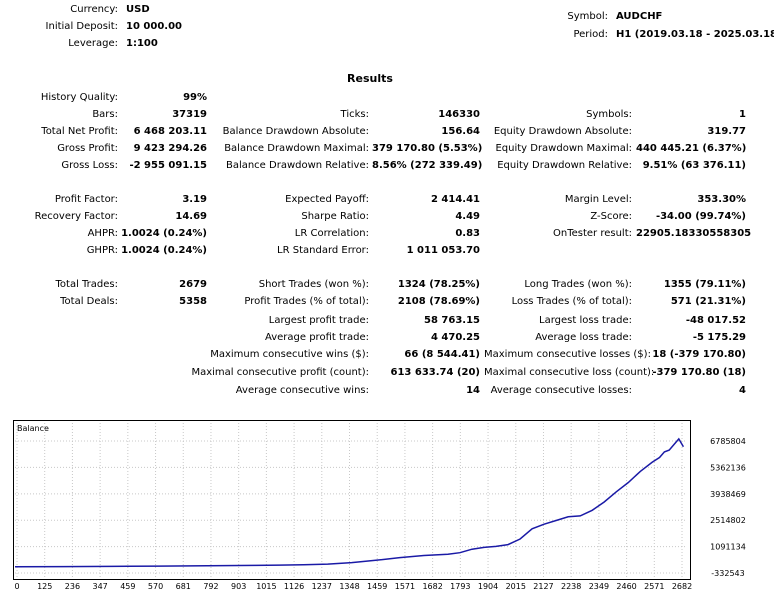 The width and height of the screenshot is (774, 600). What do you see at coordinates (295, 131) in the screenshot?
I see `bal-dd-abs-label: Balance Drawdown Absolute:` at bounding box center [295, 131].